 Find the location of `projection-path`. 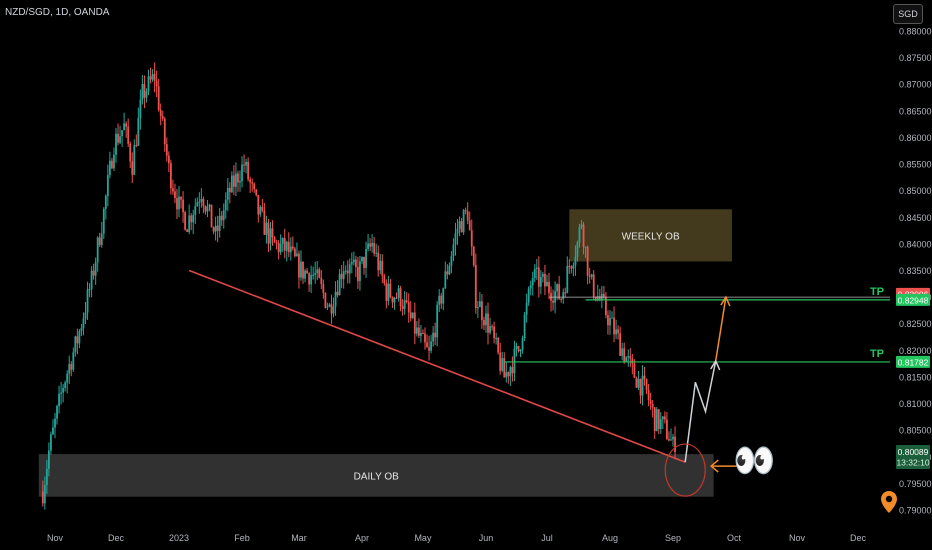

projection-path is located at coordinates (700, 411).